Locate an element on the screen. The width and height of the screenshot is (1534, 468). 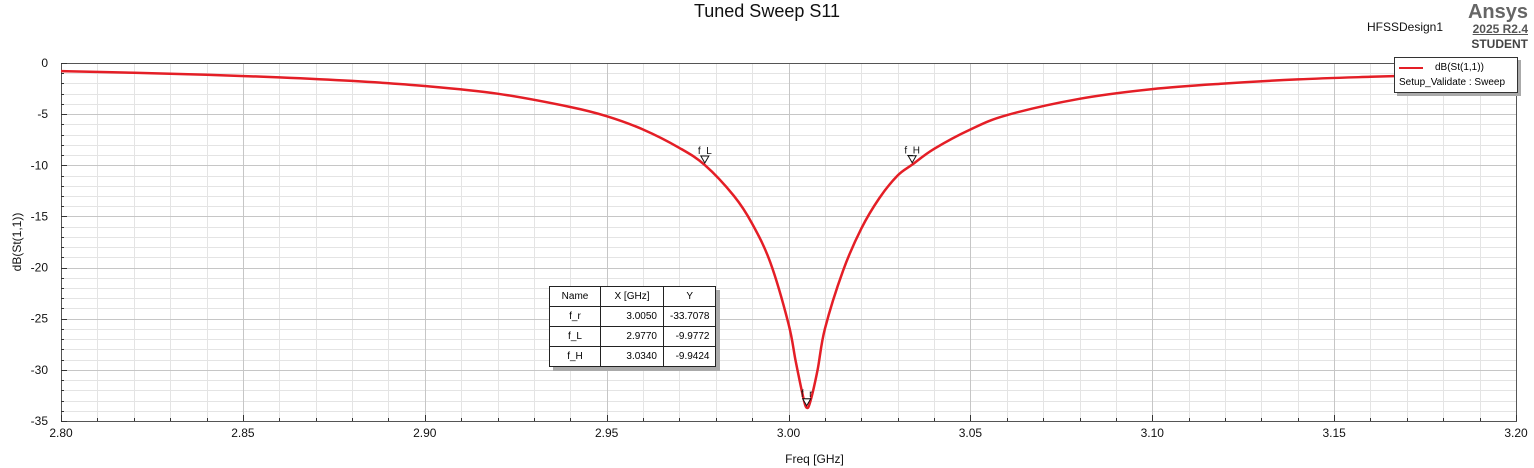
marker-label: f_H is located at coordinates (912, 151).